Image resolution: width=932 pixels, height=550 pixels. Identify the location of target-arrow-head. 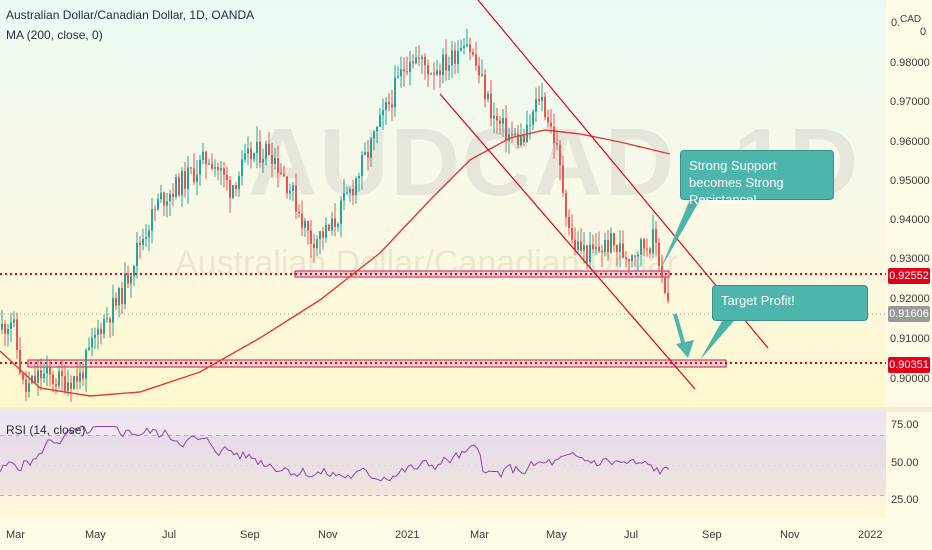
(685, 349).